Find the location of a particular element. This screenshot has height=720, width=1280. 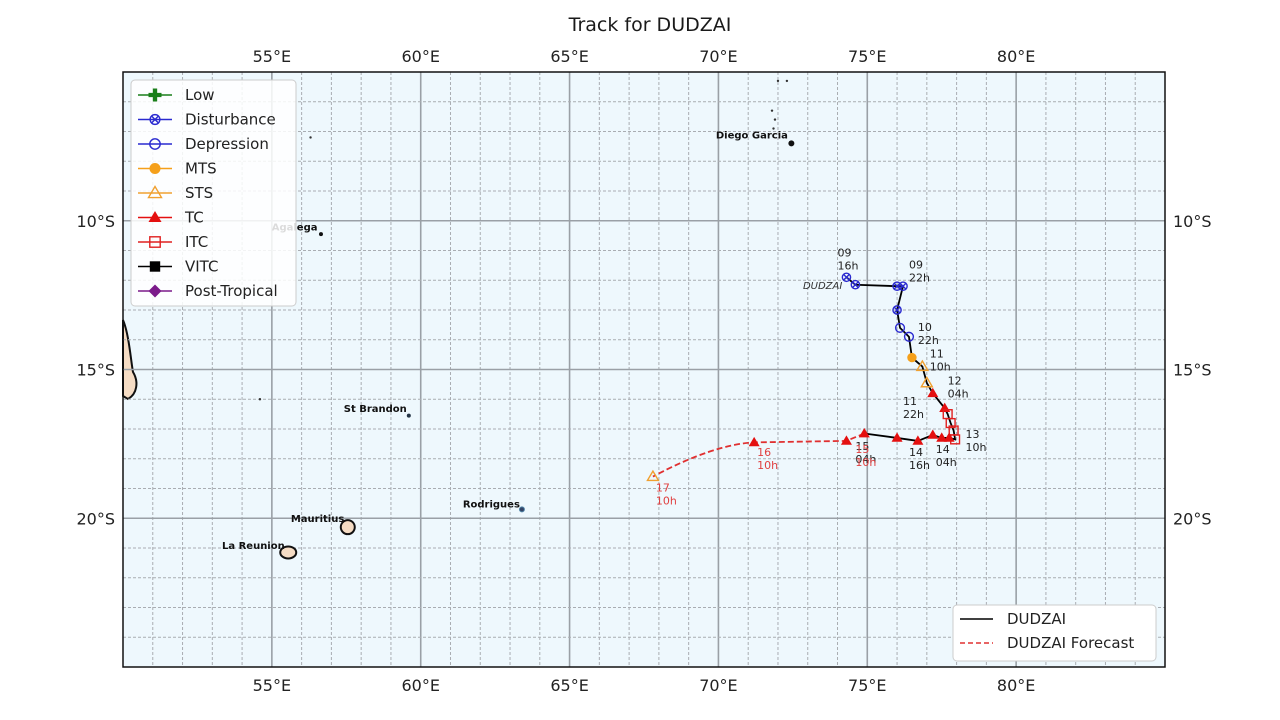

figure-title: Track for DUDZAI is located at coordinates (650, 25).